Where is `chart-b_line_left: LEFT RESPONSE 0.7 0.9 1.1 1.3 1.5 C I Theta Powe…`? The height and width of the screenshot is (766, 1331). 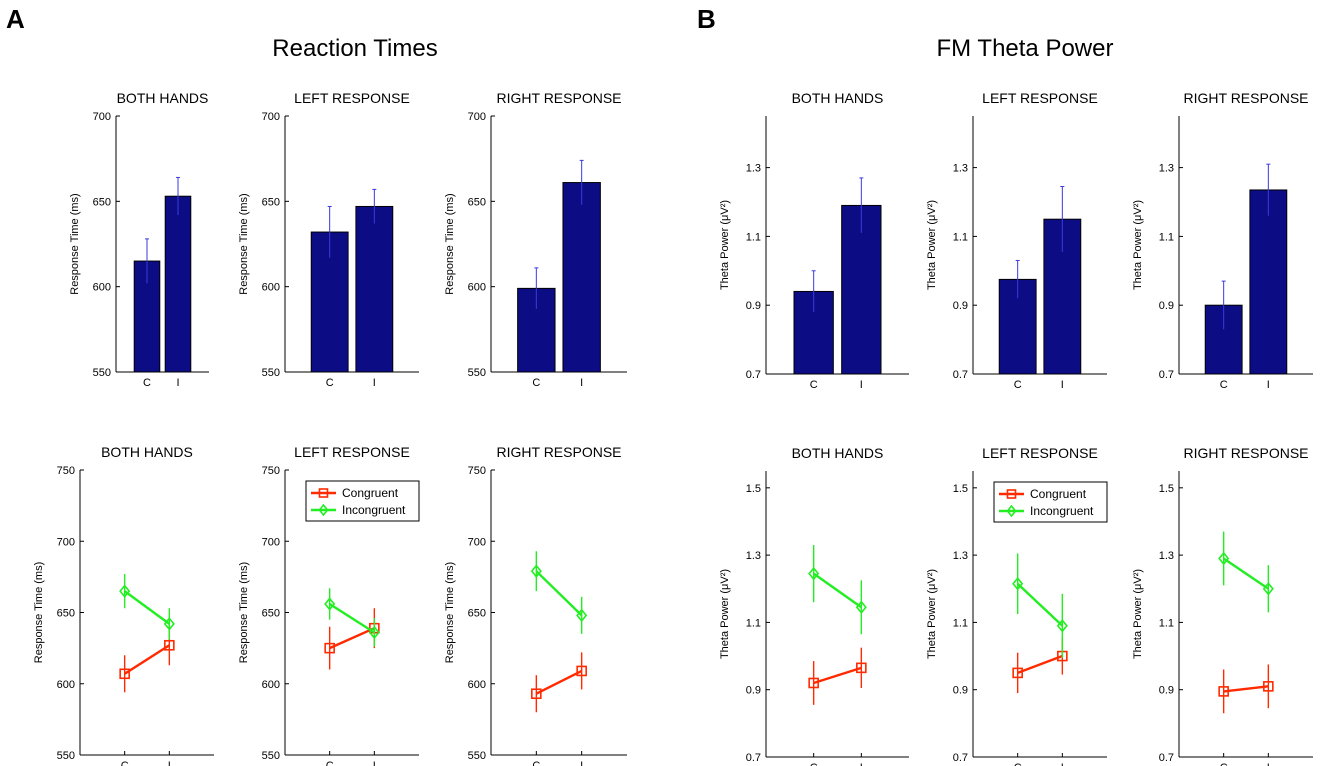
chart-b_line_left: LEFT RESPONSE 0.7 0.9 1.1 1.3 1.5 C I Theta Powe… is located at coordinates (1017, 605).